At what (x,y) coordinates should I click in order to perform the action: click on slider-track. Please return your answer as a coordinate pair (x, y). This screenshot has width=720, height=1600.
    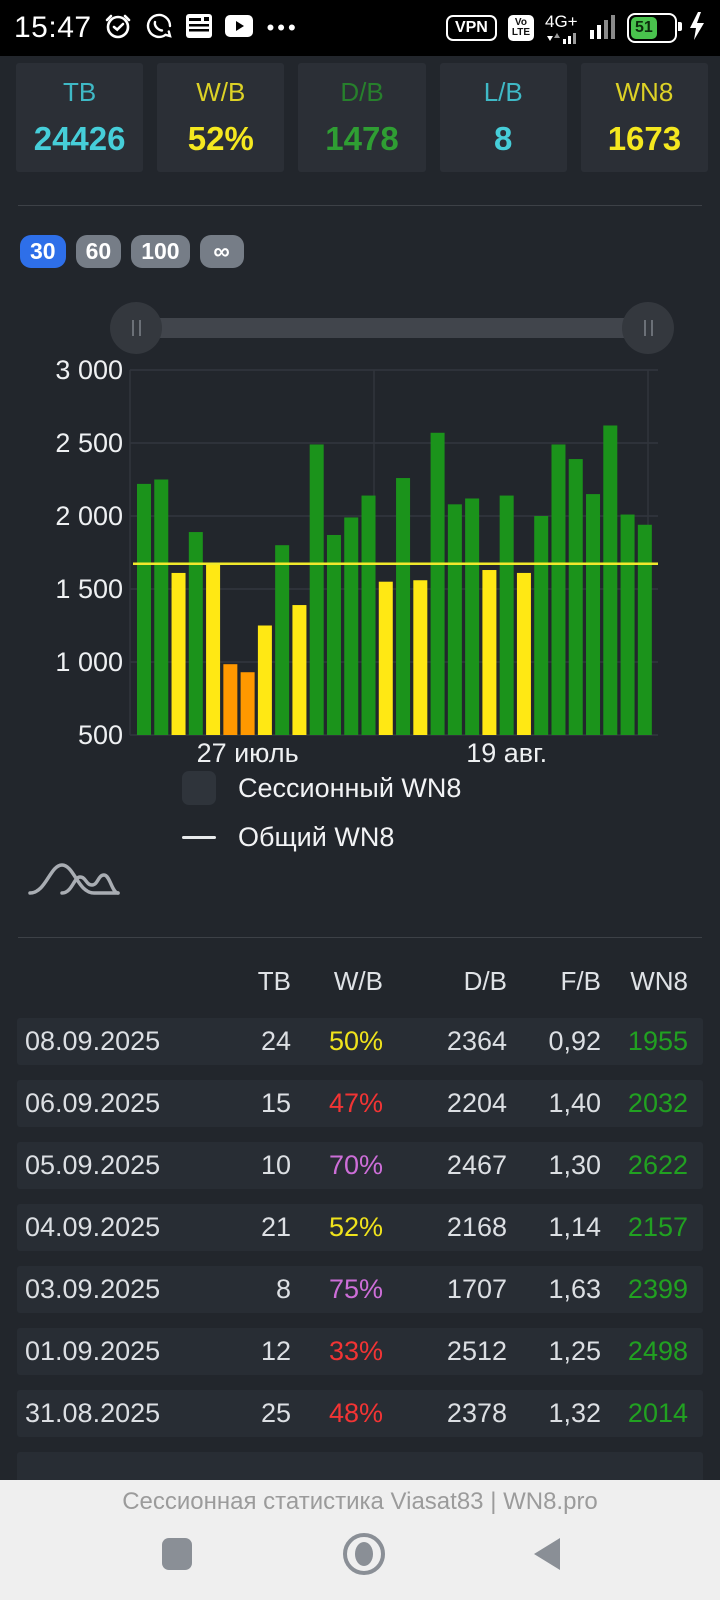
    Looking at the image, I should click on (392, 328).